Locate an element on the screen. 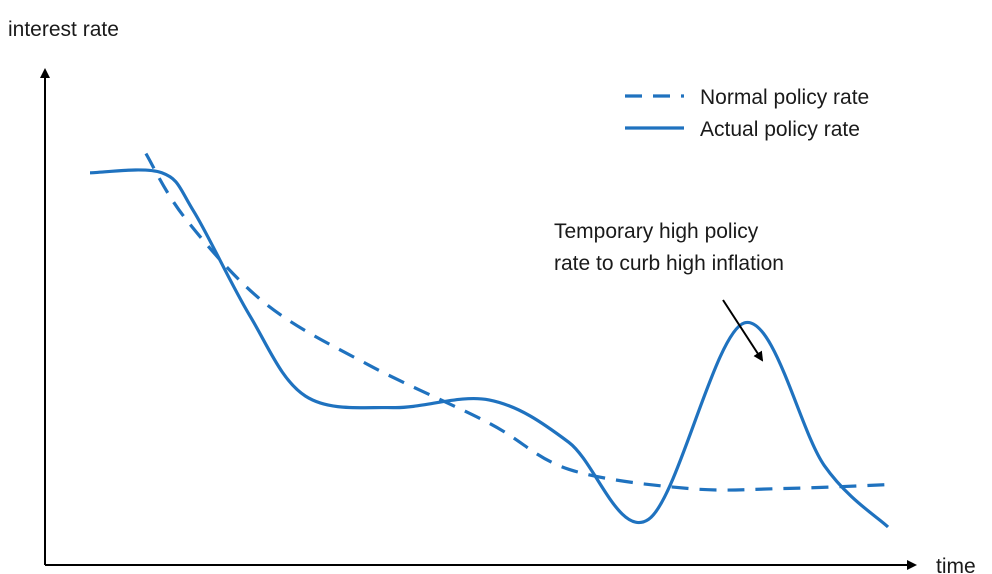 Image resolution: width=992 pixels, height=574 pixels. legend-label-normal-policy-rate: Normal policy rate is located at coordinates (784, 97).